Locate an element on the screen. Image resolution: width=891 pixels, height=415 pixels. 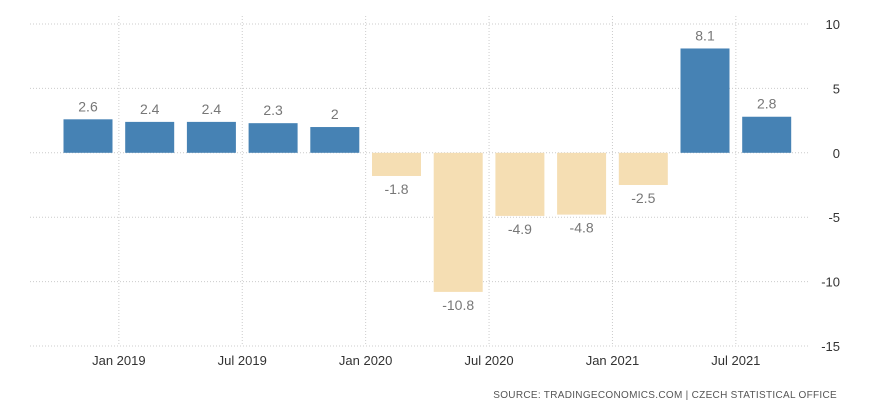
y-tick-label: -15 is located at coordinates (830, 346).